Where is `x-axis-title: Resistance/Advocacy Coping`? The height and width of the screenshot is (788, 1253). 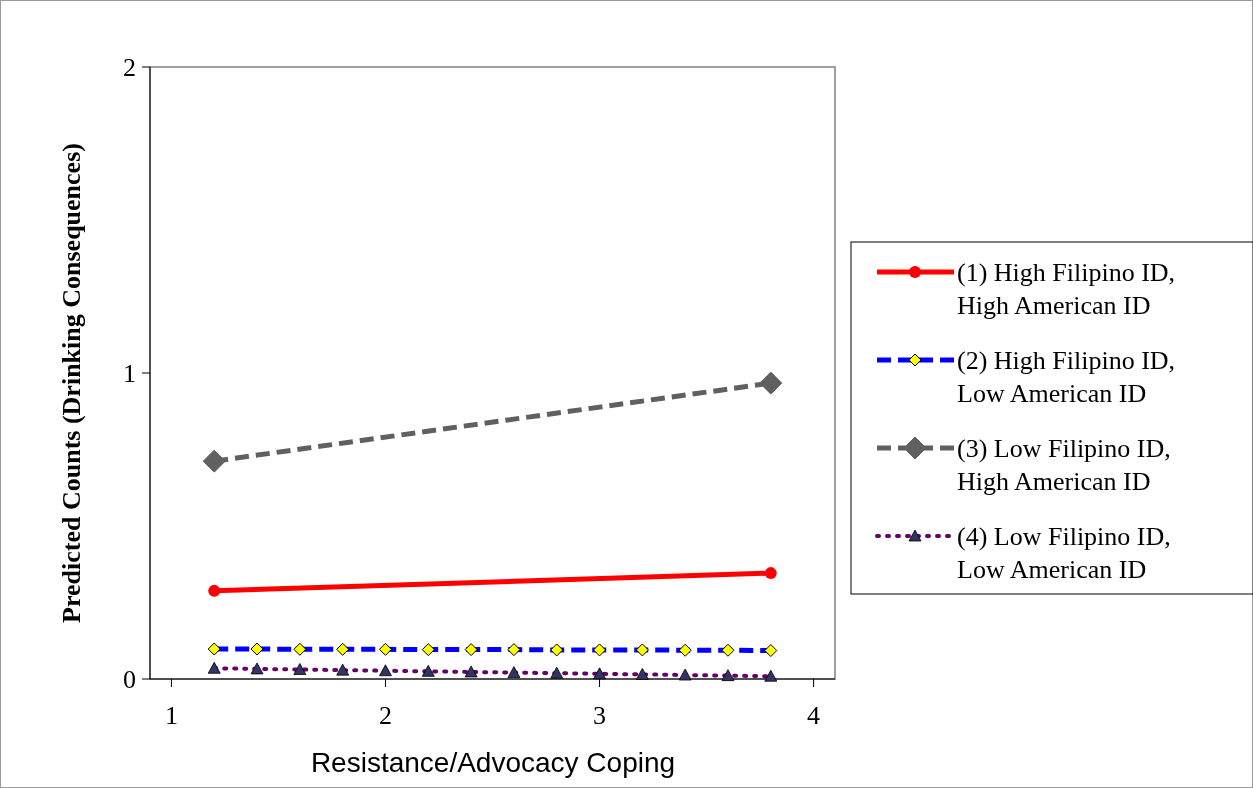 x-axis-title: Resistance/Advocacy Coping is located at coordinates (493, 762).